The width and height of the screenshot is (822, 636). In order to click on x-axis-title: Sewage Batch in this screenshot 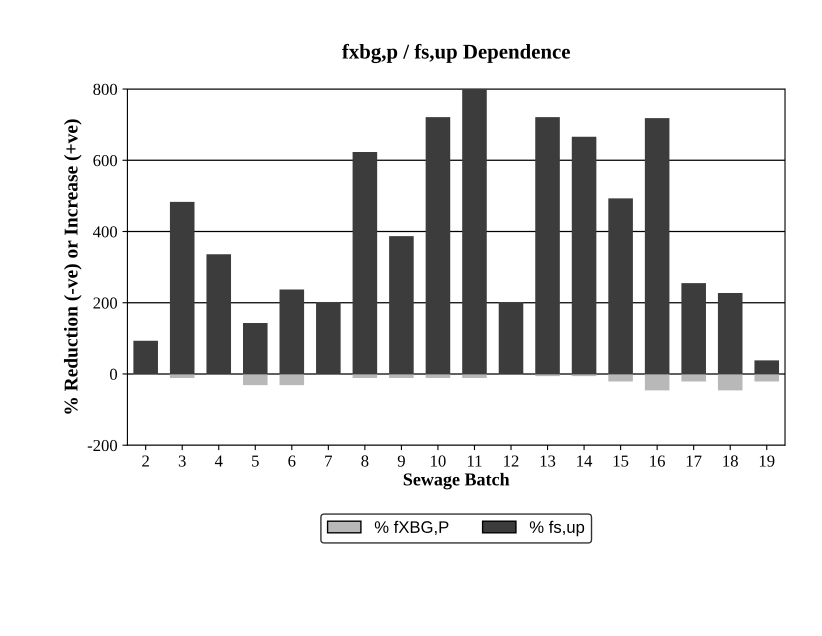, I will do `click(457, 481)`.